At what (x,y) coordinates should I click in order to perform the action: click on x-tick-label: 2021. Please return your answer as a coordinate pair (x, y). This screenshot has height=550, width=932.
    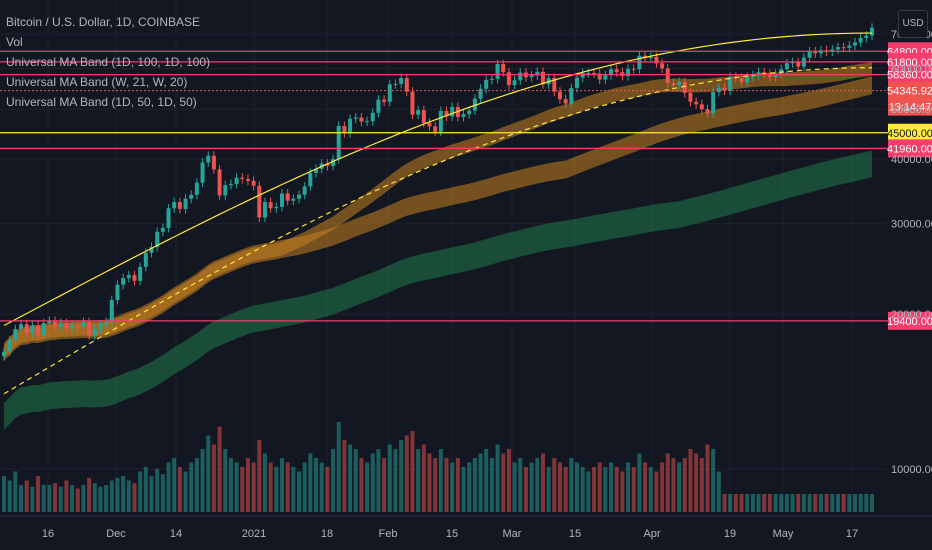
    Looking at the image, I should click on (254, 534).